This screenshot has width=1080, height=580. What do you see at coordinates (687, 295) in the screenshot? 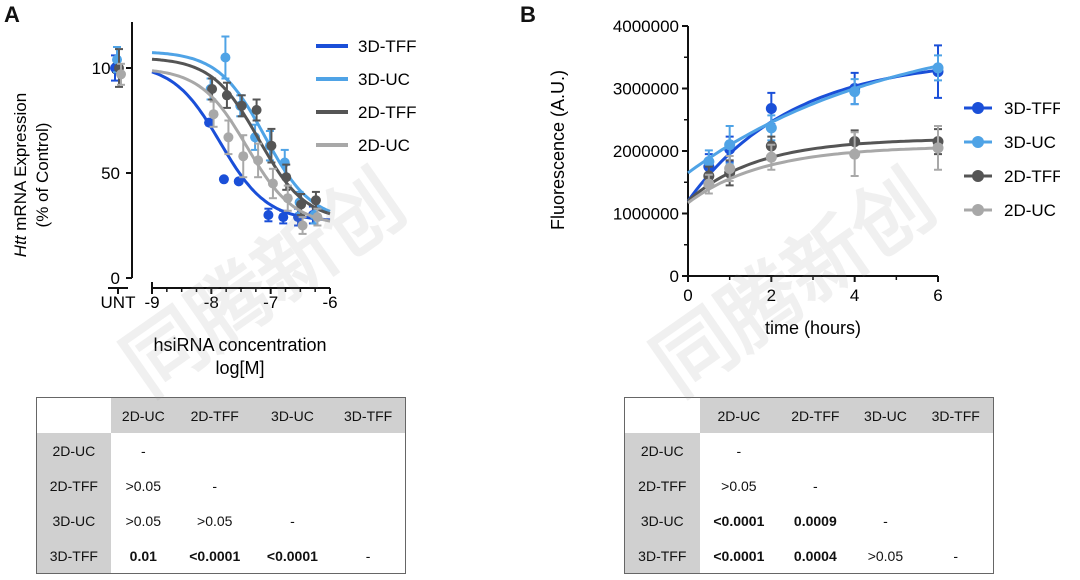
I see `x-tick-label: 0` at bounding box center [687, 295].